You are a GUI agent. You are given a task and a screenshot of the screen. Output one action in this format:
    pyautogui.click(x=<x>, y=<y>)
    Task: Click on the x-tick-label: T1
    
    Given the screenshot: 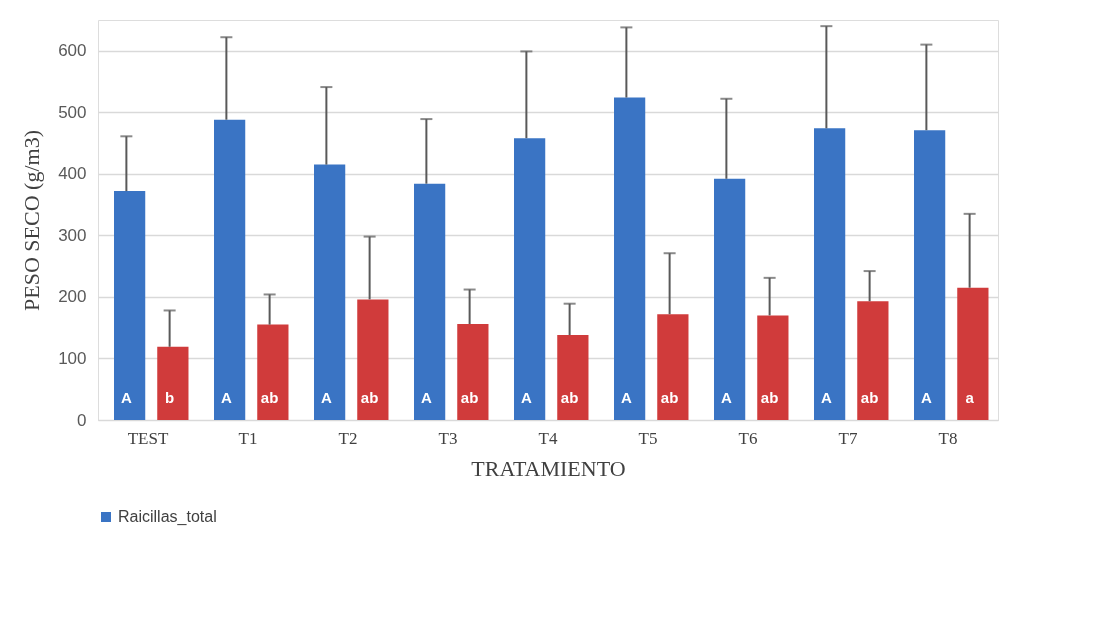 What is the action you would take?
    pyautogui.click(x=248, y=438)
    